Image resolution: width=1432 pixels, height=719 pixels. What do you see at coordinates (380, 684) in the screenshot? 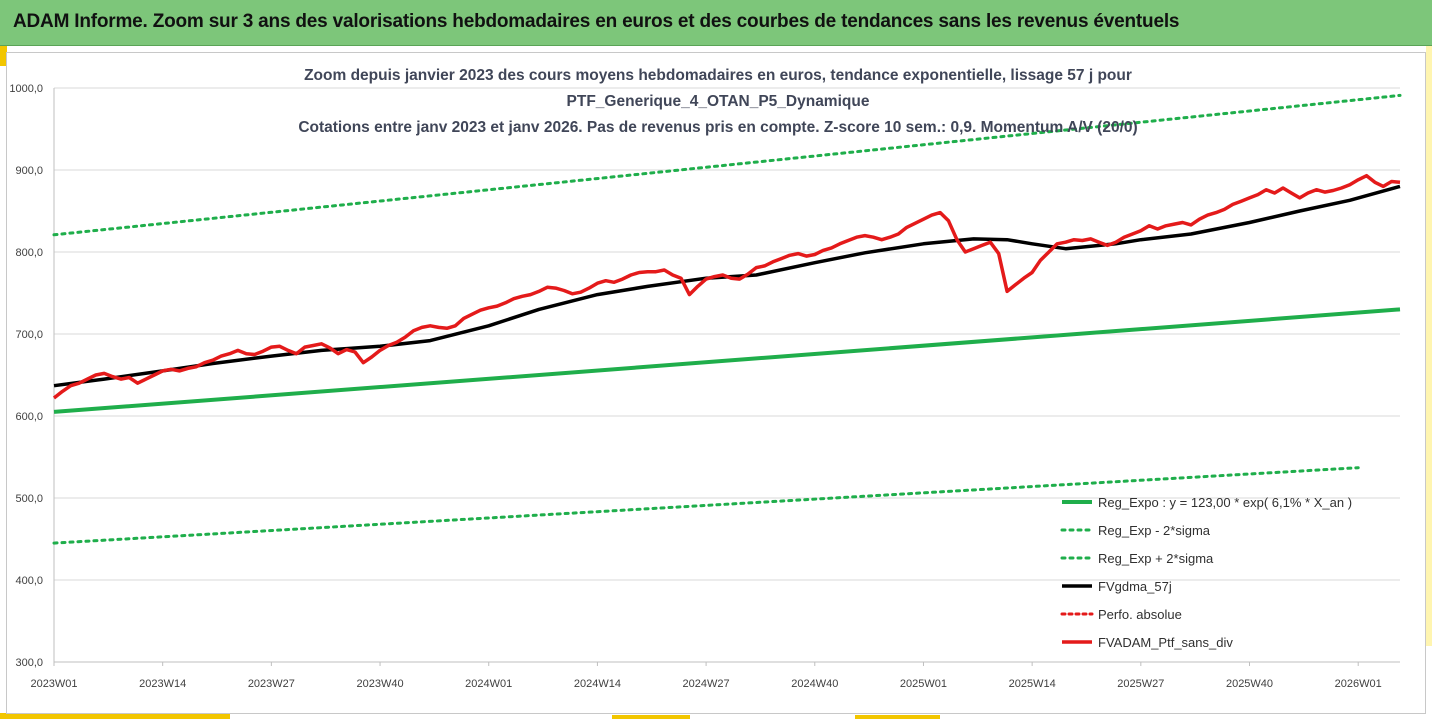
I see `x-tick-label: 2023W40` at bounding box center [380, 684].